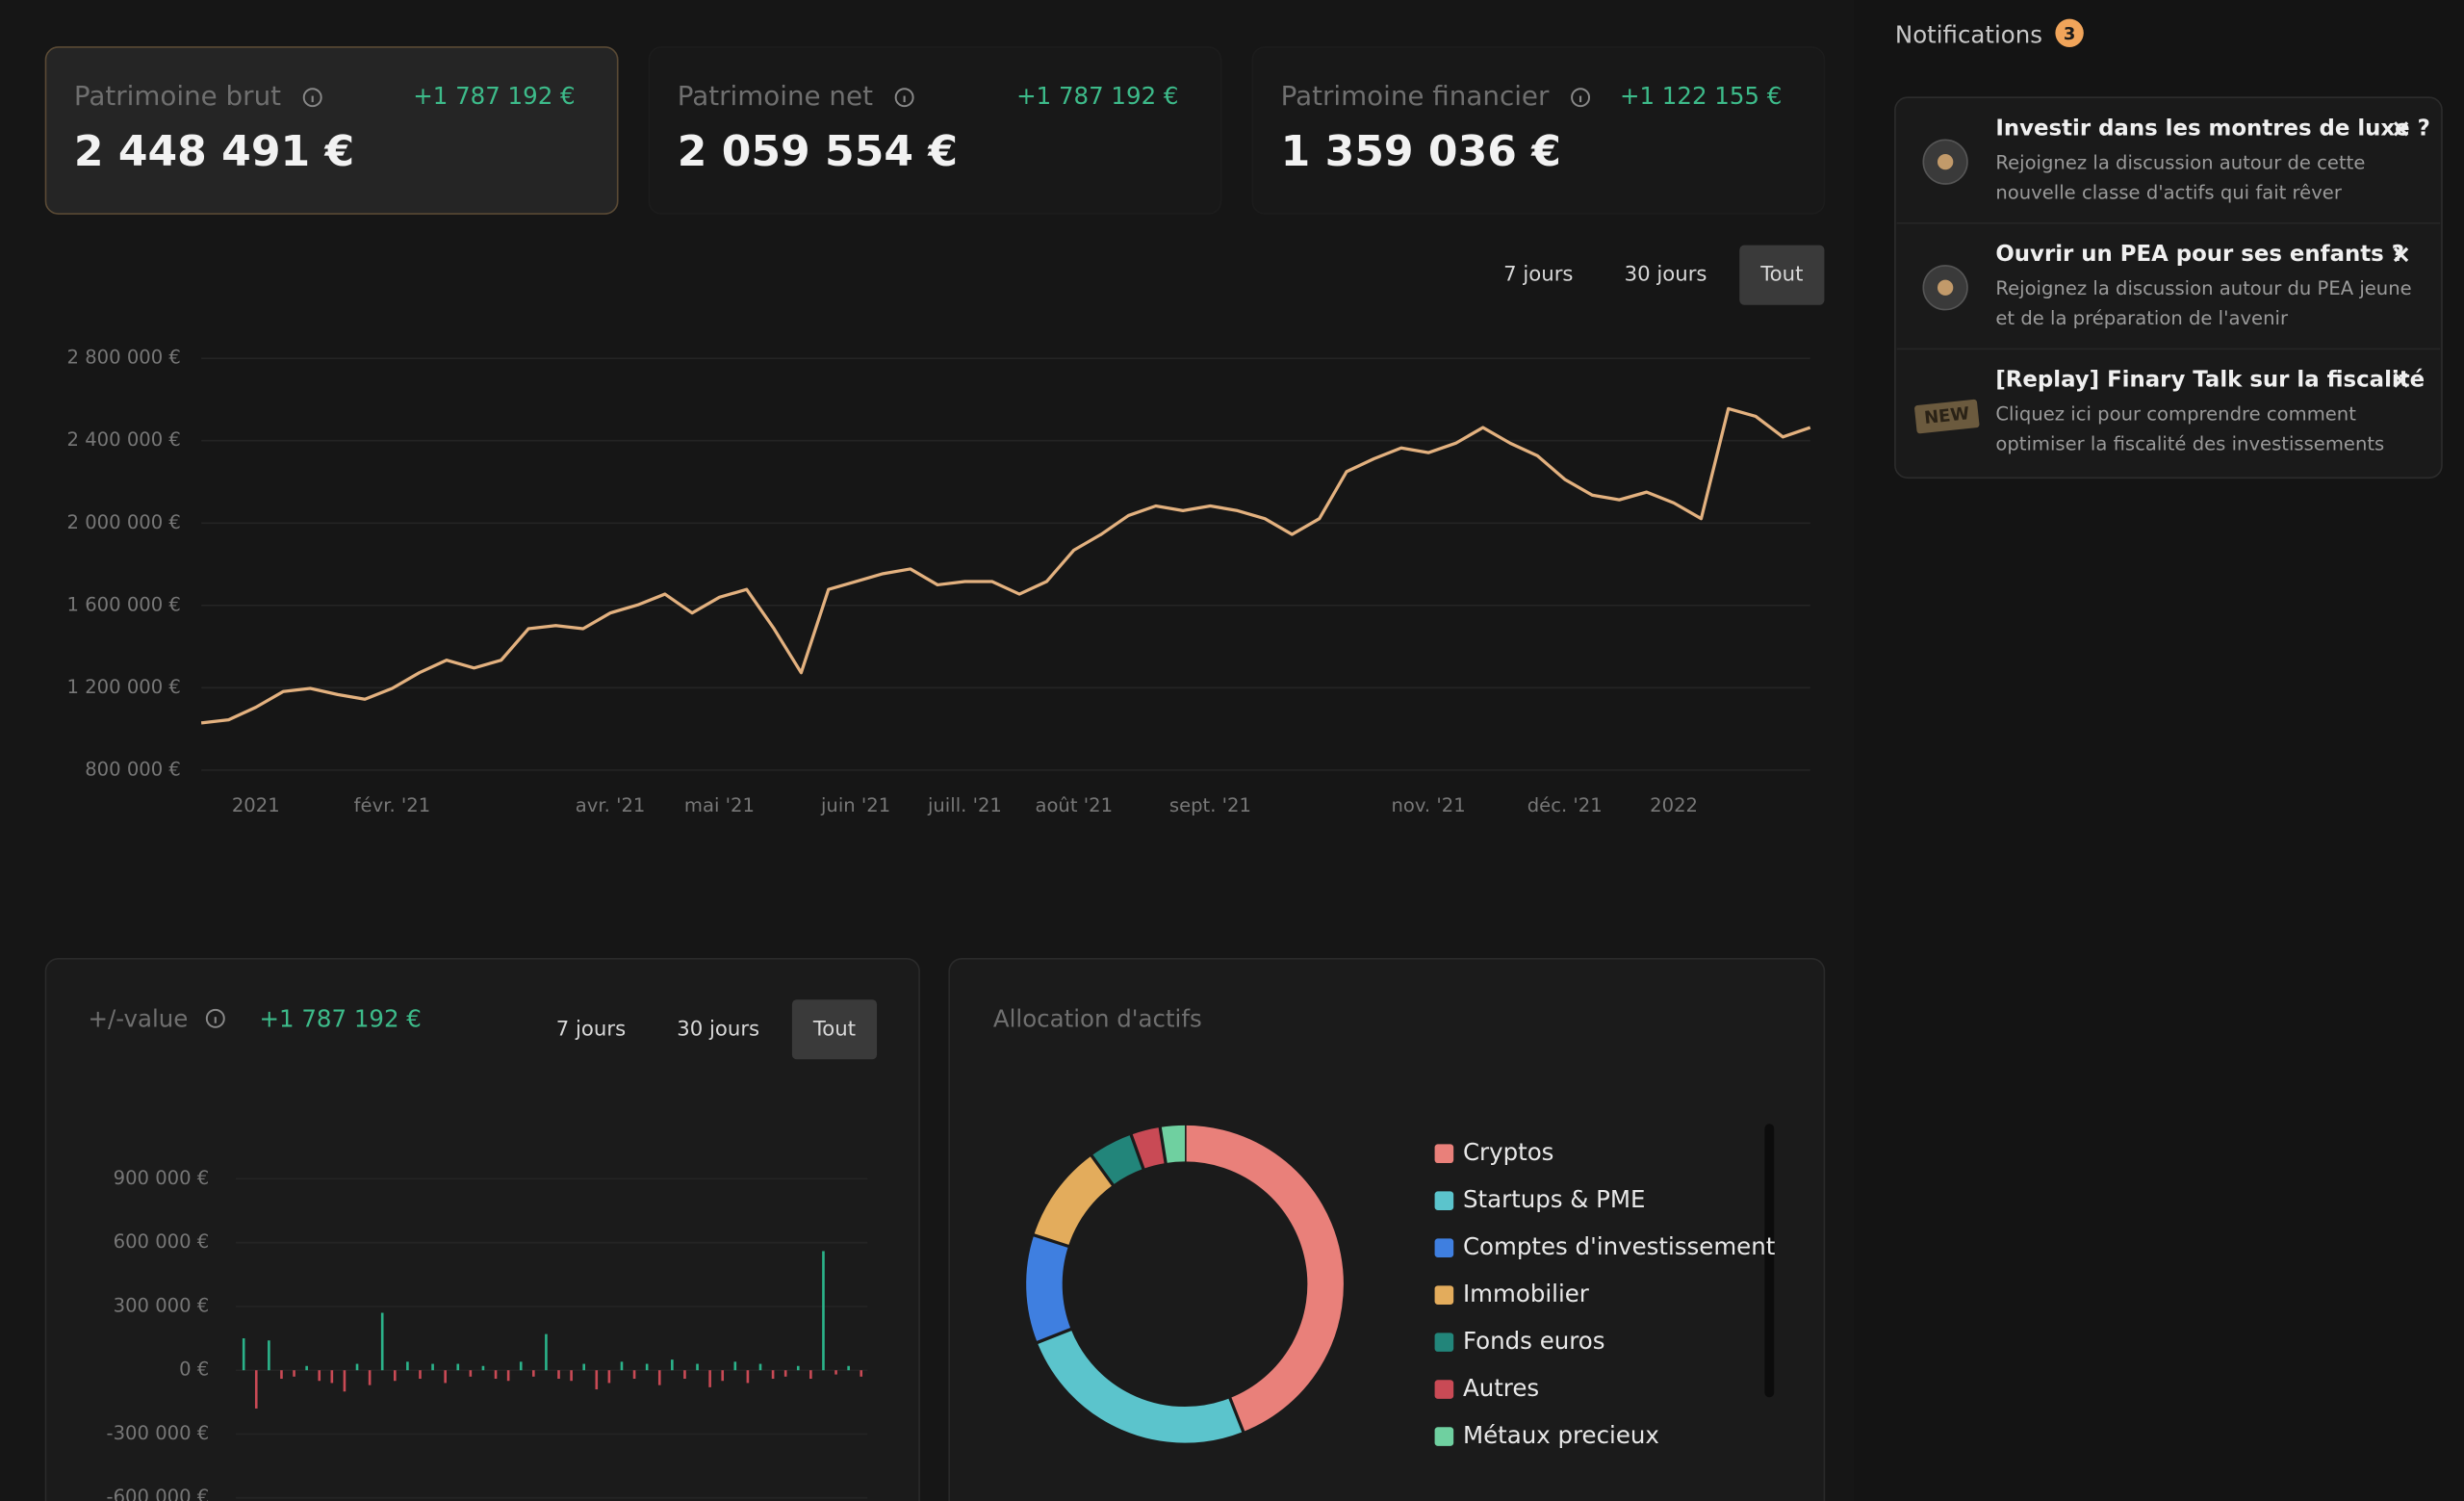  What do you see at coordinates (2168, 287) in the screenshot?
I see `notifications-panel` at bounding box center [2168, 287].